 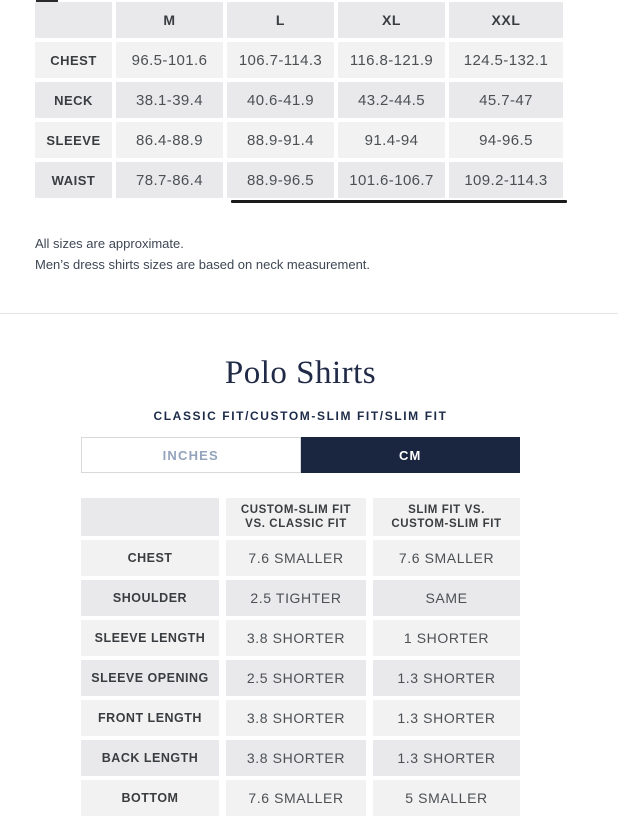 What do you see at coordinates (150, 798) in the screenshot?
I see `row-label-bottom: BOTTOM` at bounding box center [150, 798].